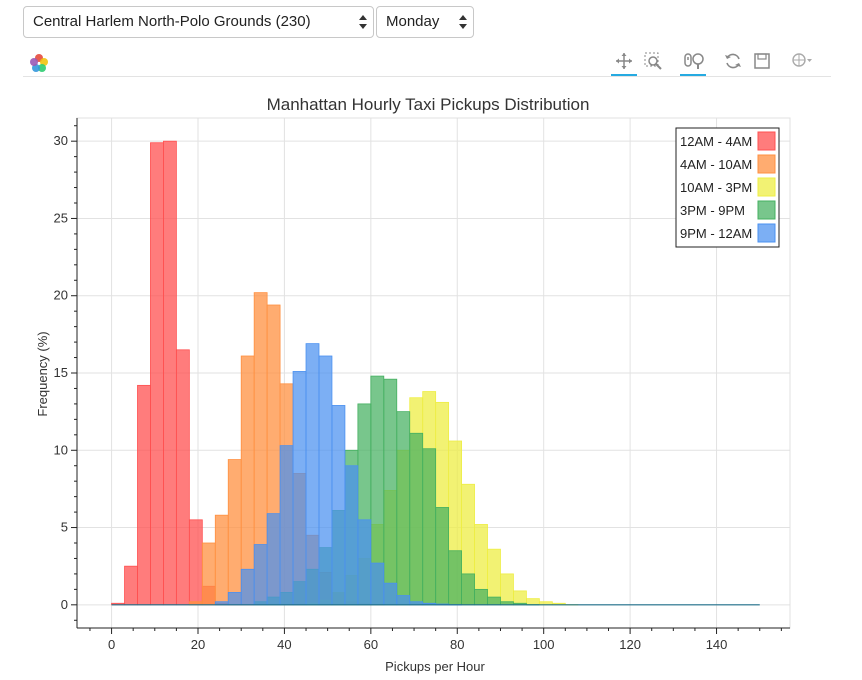  I want to click on wheel-zoom-tool-button, so click(693, 63).